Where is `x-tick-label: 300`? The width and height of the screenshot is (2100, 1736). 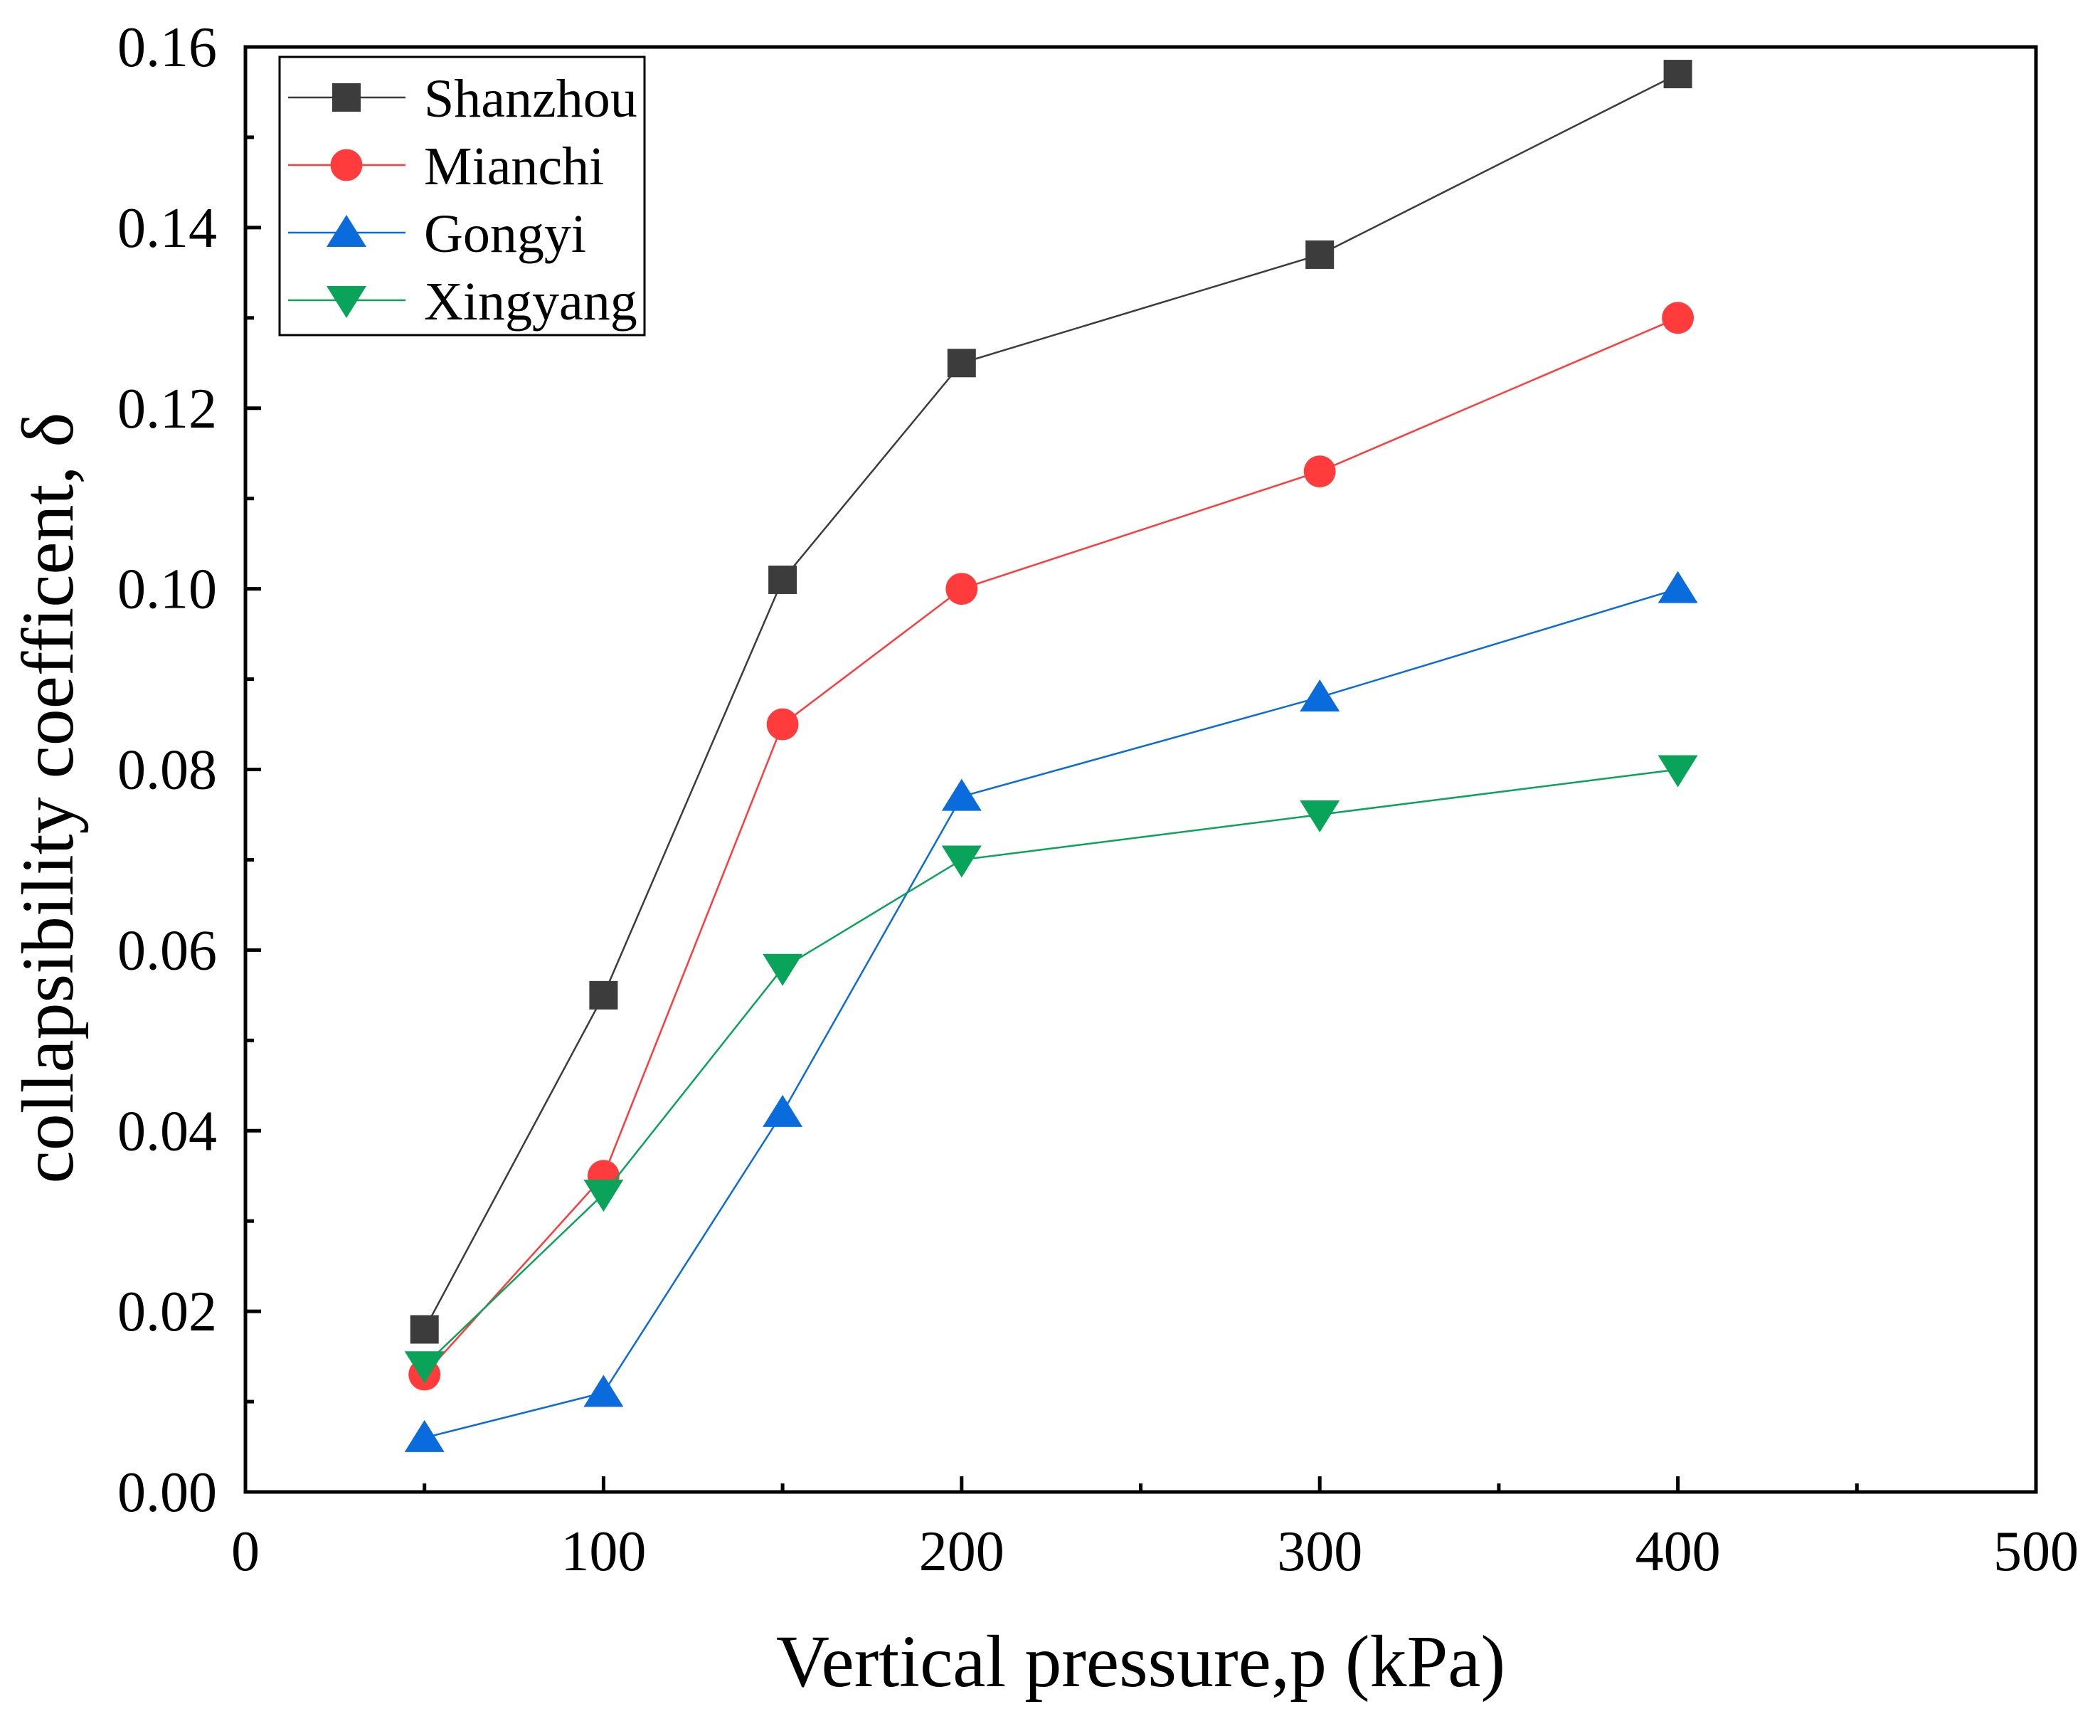 x-tick-label: 300 is located at coordinates (1319, 1551).